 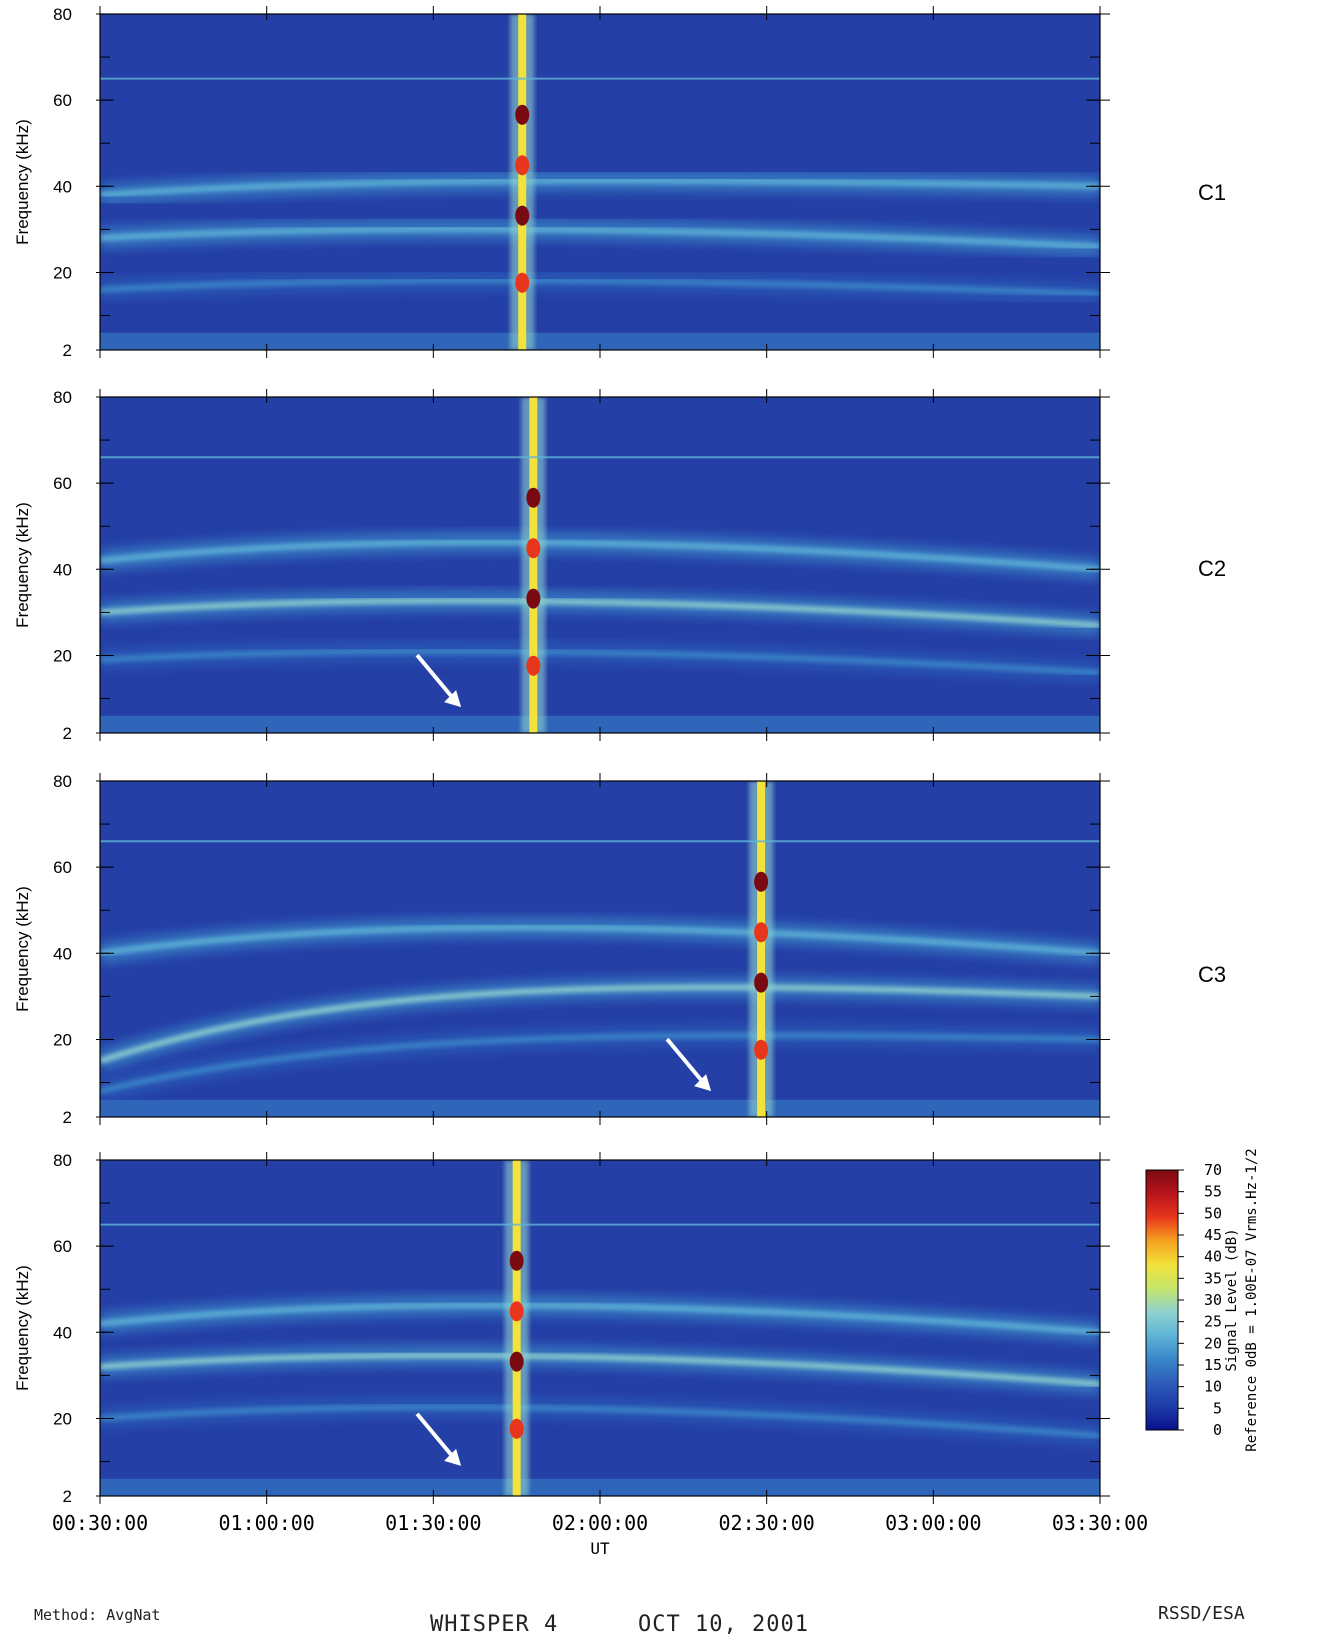 What do you see at coordinates (1213, 1192) in the screenshot?
I see `colorbar-tick-label: 55` at bounding box center [1213, 1192].